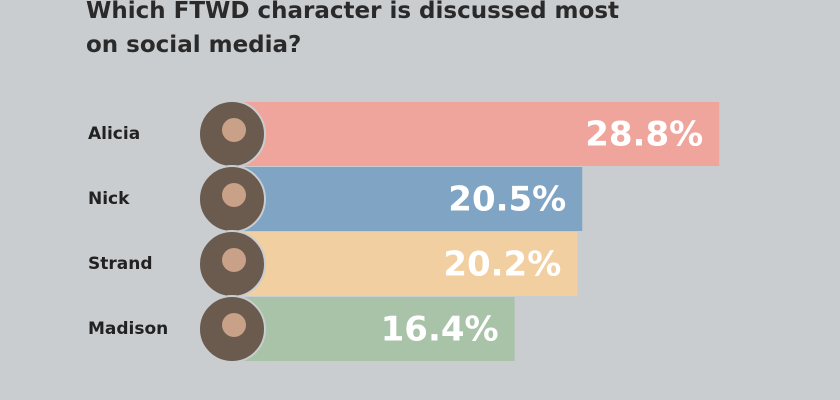  What do you see at coordinates (120, 264) in the screenshot?
I see `category-label: Strand` at bounding box center [120, 264].